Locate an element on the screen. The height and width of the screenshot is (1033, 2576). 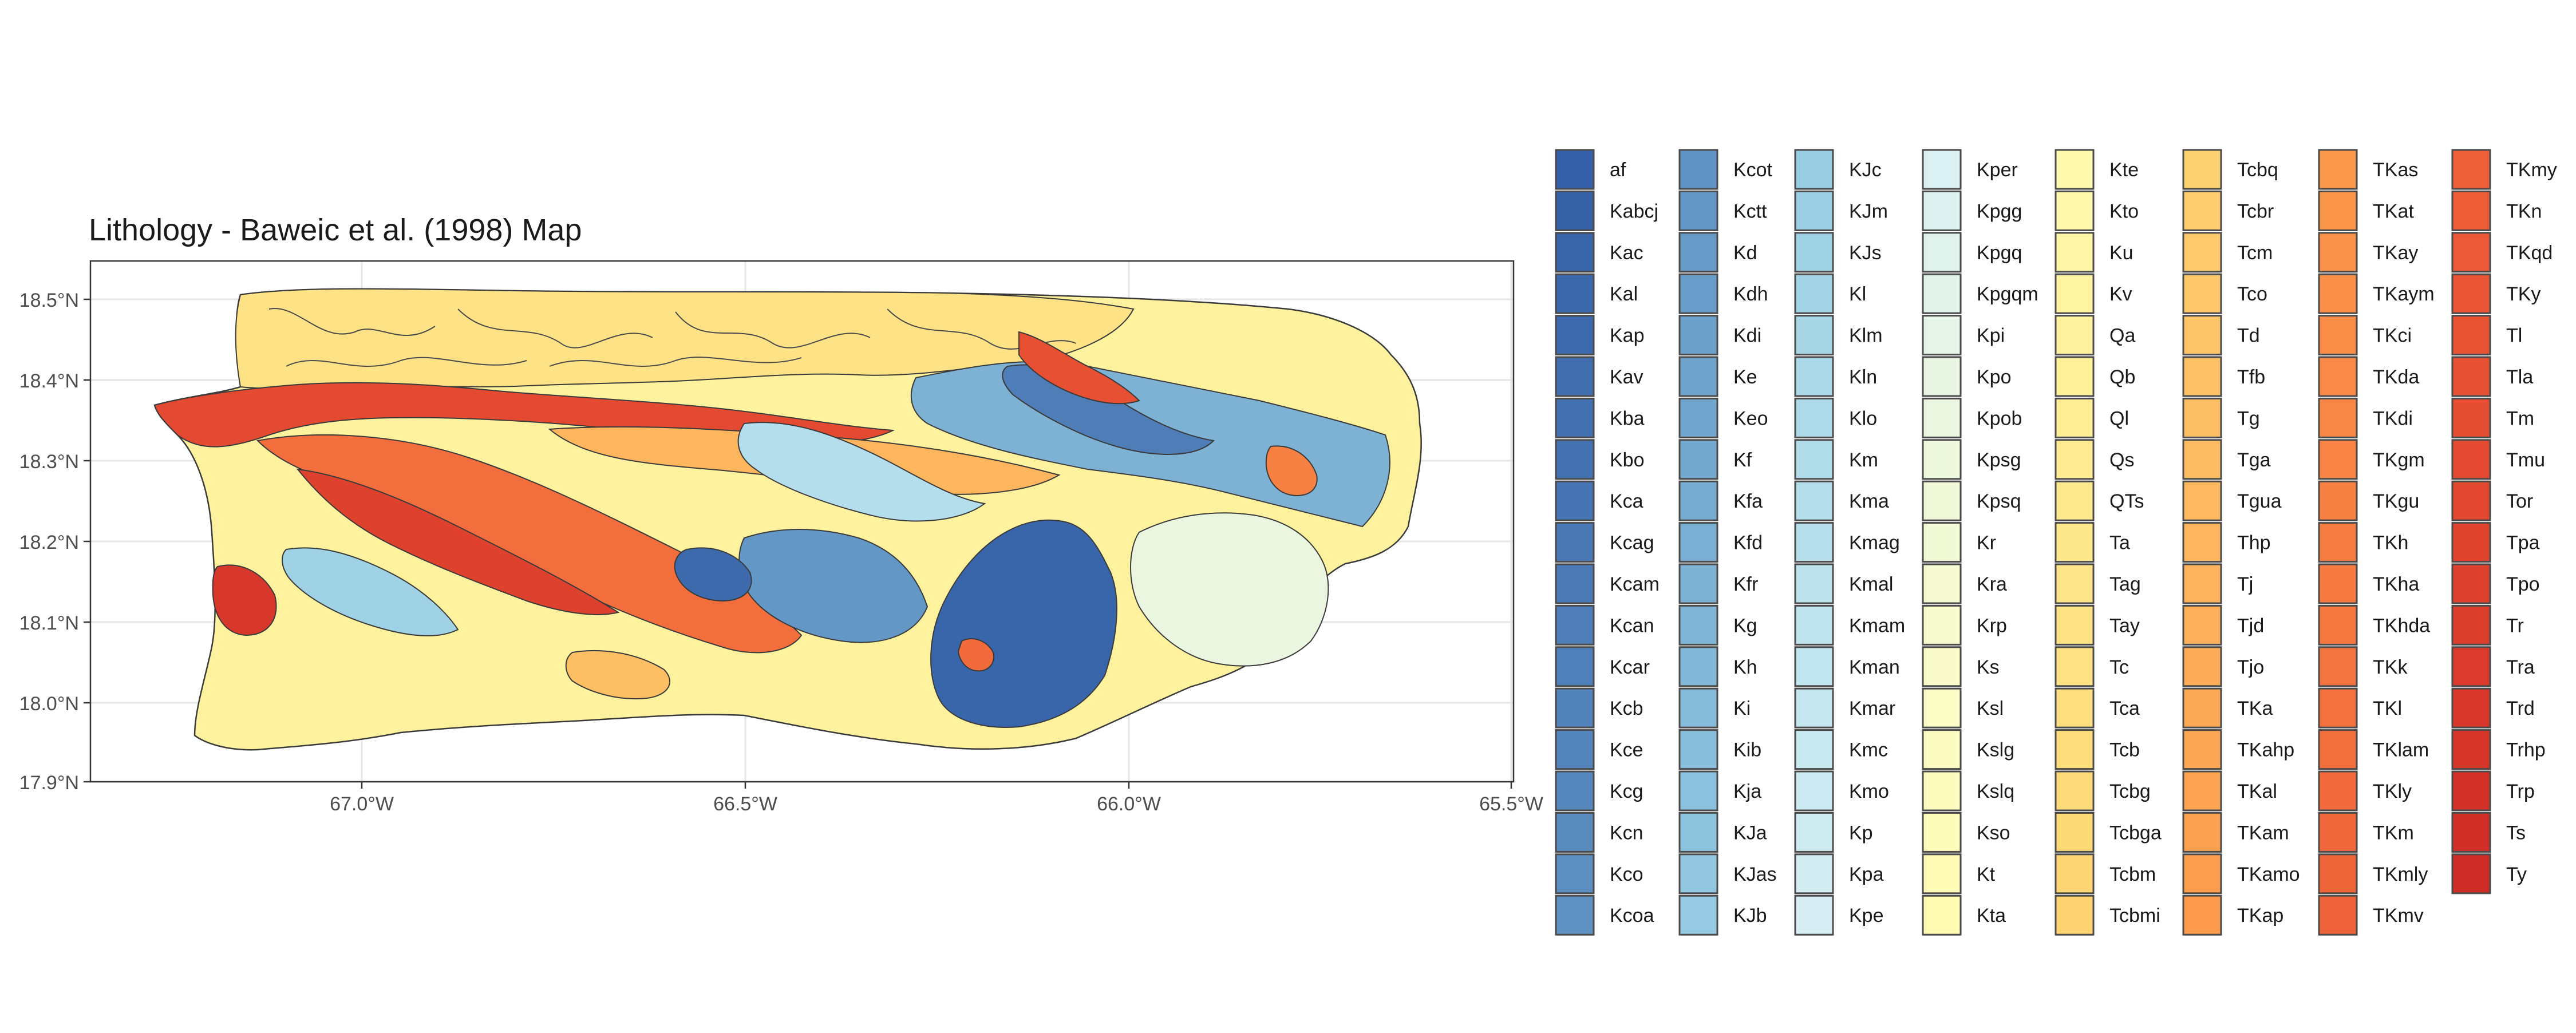
legend-label: Tgua is located at coordinates (2259, 501).